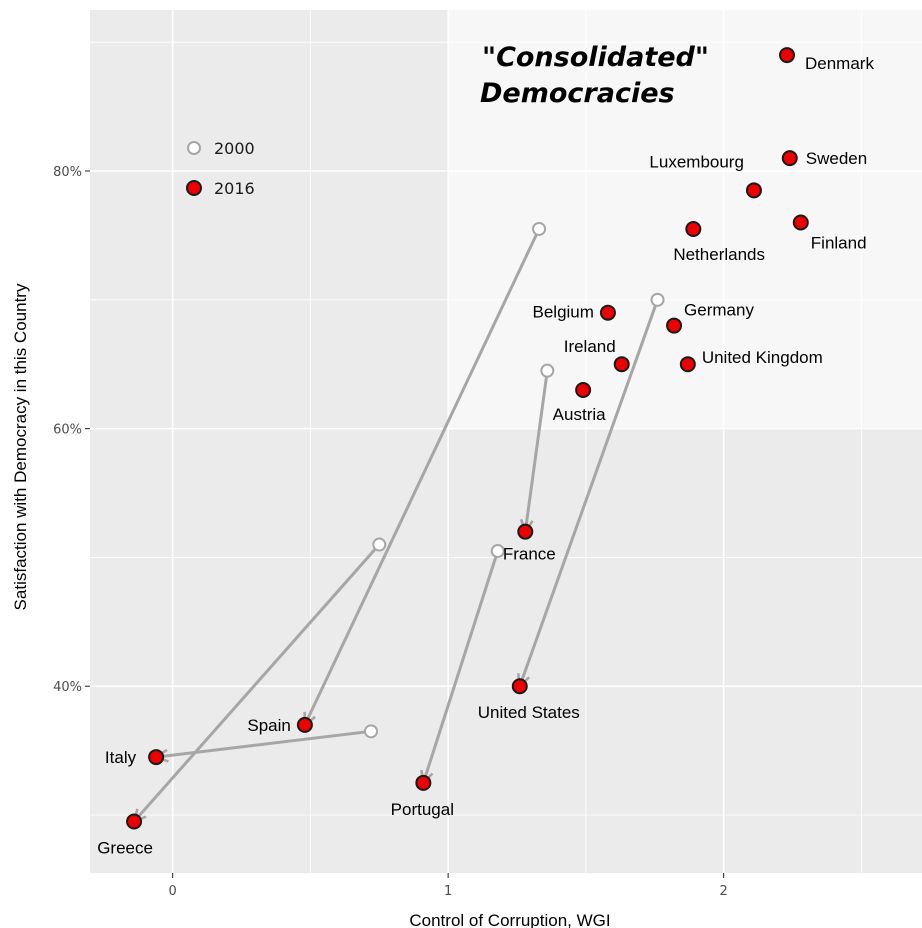 Image resolution: width=922 pixels, height=928 pixels. What do you see at coordinates (67, 430) in the screenshot?
I see `y-tick-label: 60%` at bounding box center [67, 430].